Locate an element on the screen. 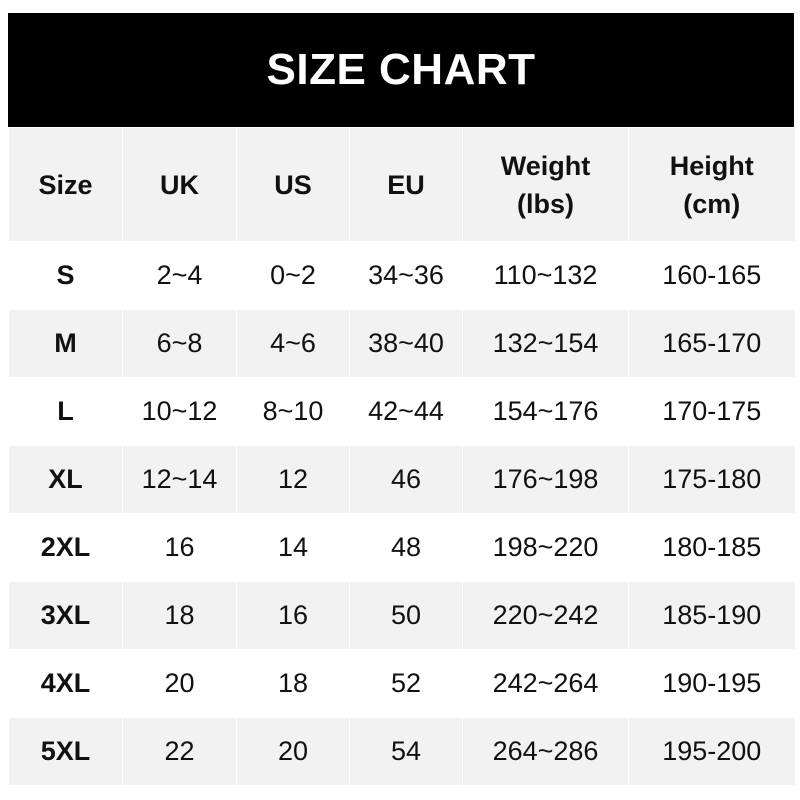 The image size is (800, 800). header-row: Size UK US EU Weight (lbs) Height (cm) is located at coordinates (401, 184).